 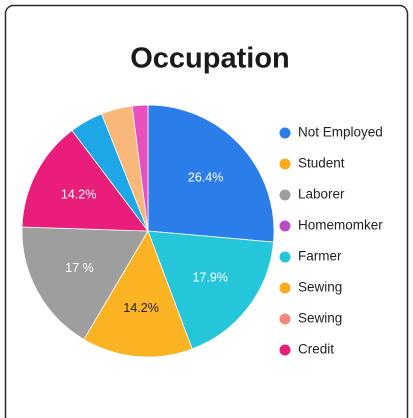 What do you see at coordinates (321, 163) in the screenshot?
I see `legend-label: Student` at bounding box center [321, 163].